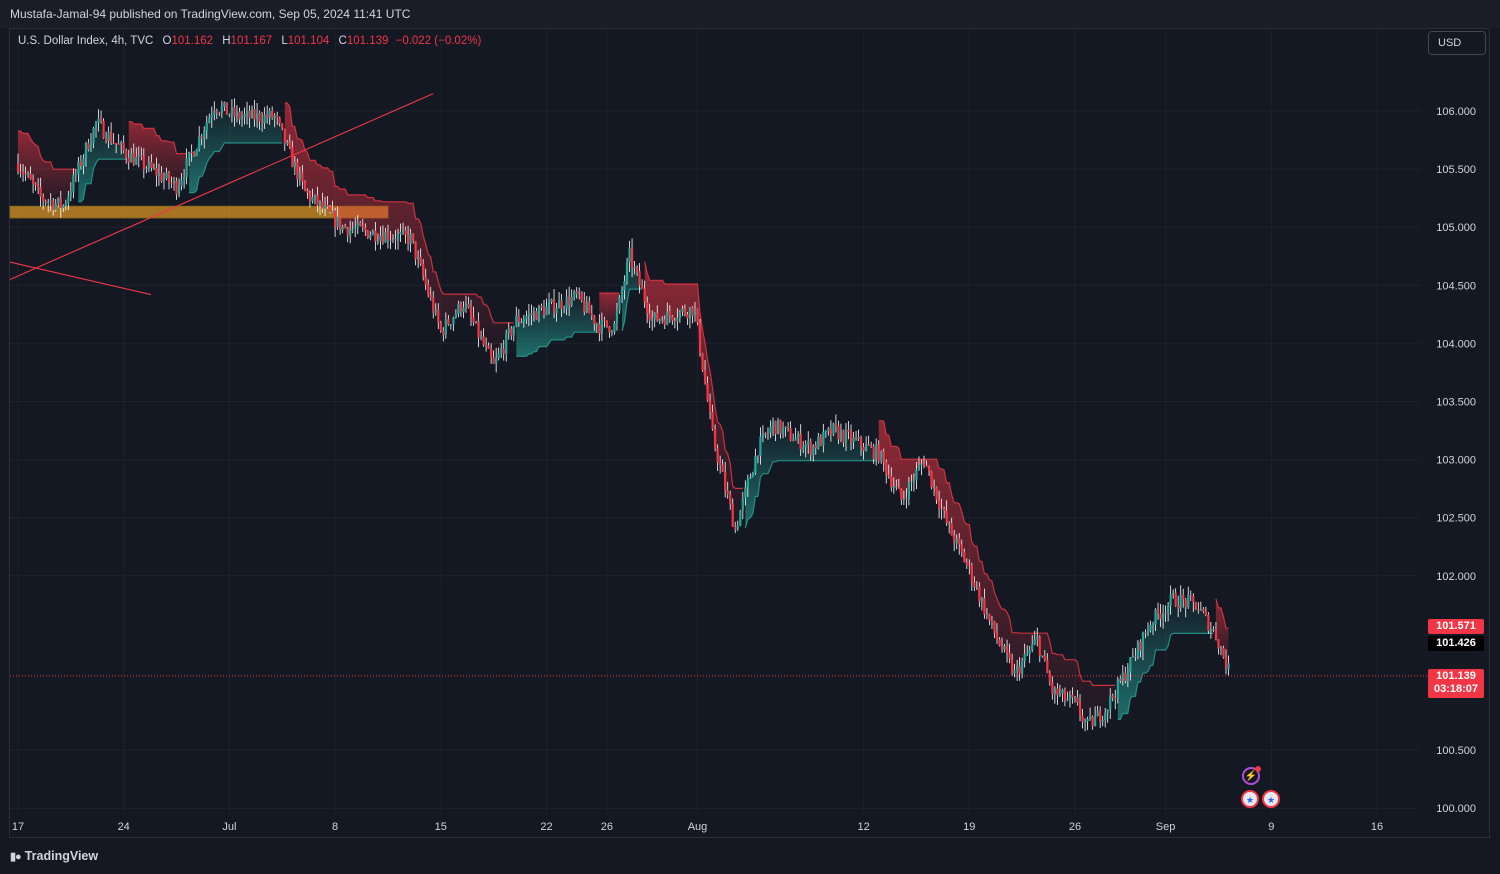 This screenshot has width=1500, height=874. What do you see at coordinates (441, 827) in the screenshot?
I see `time-tick-label: 15` at bounding box center [441, 827].